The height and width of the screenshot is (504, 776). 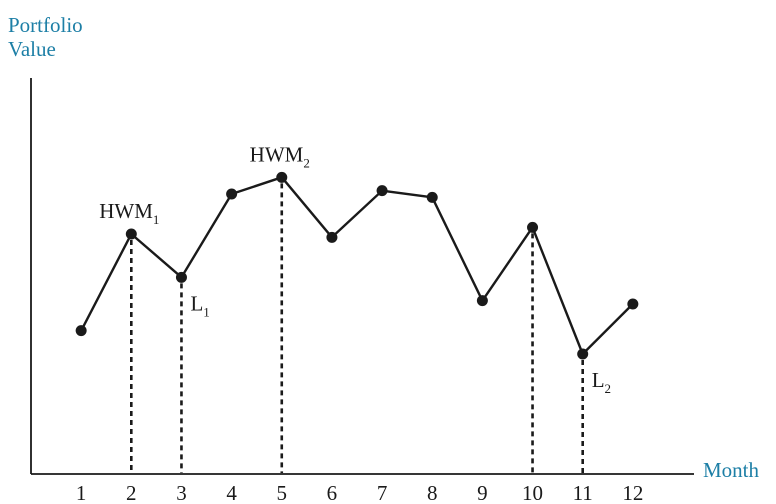 I want to click on annotation-label: L2, so click(x=601, y=382).